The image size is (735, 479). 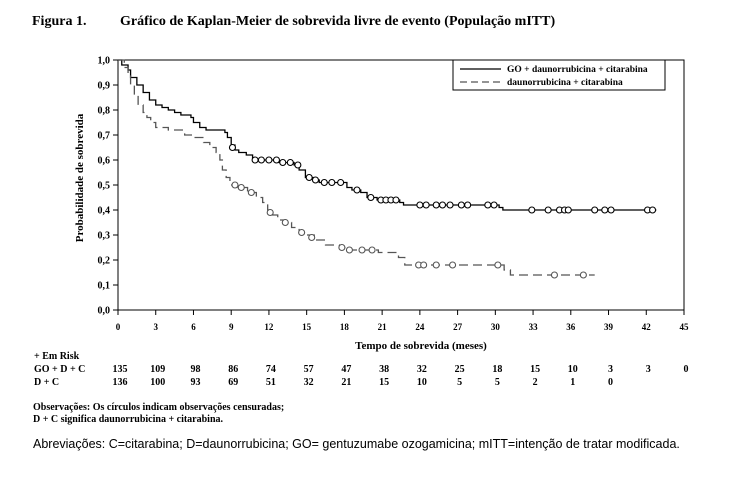 I want to click on y-axis-label: Probabilidade de sobrevida, so click(x=80, y=177).